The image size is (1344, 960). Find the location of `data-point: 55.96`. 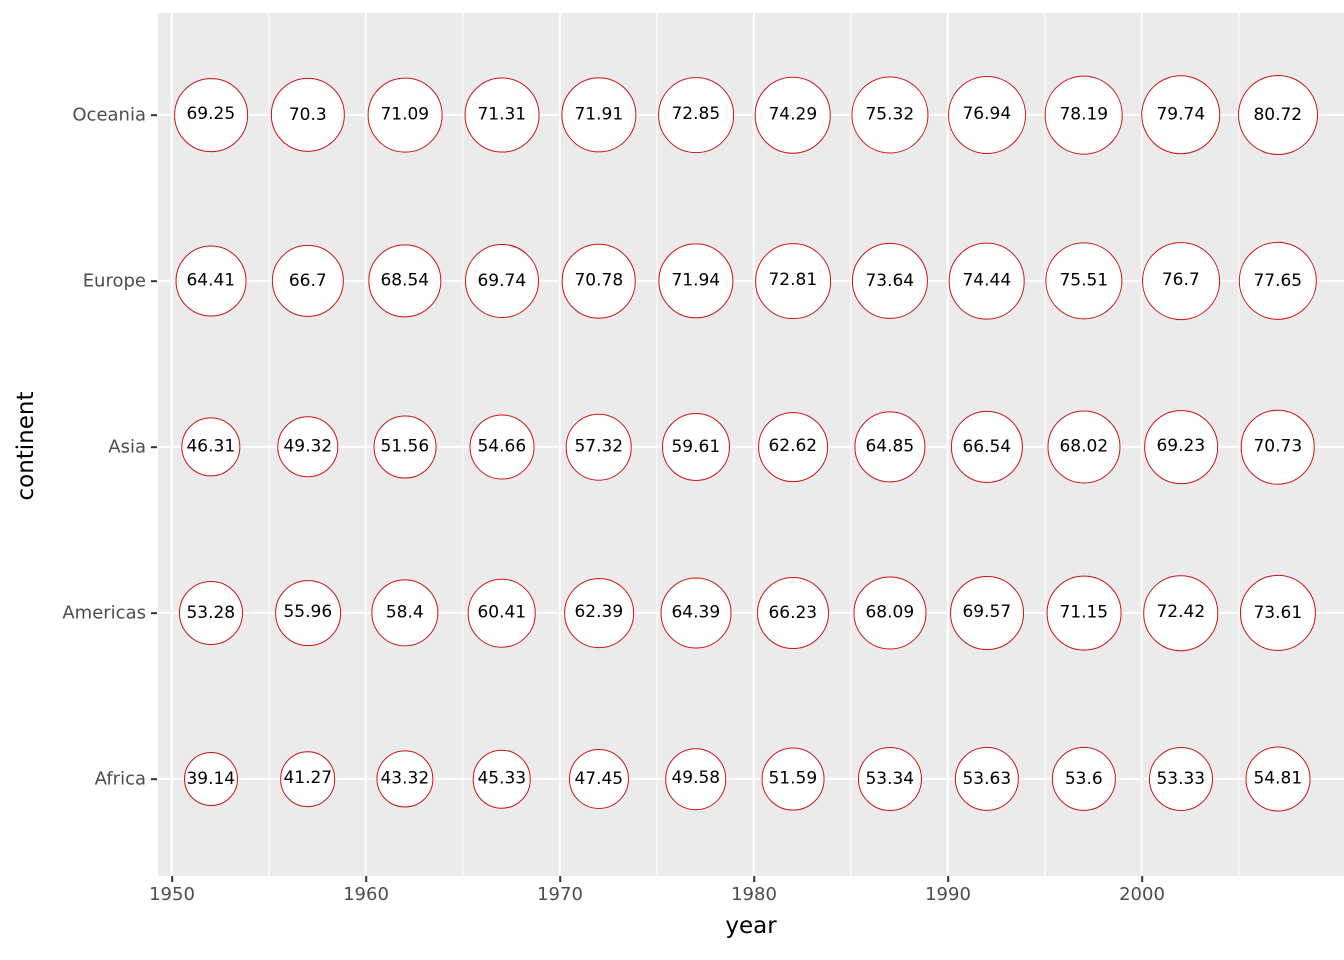

data-point: 55.96 is located at coordinates (307, 613).